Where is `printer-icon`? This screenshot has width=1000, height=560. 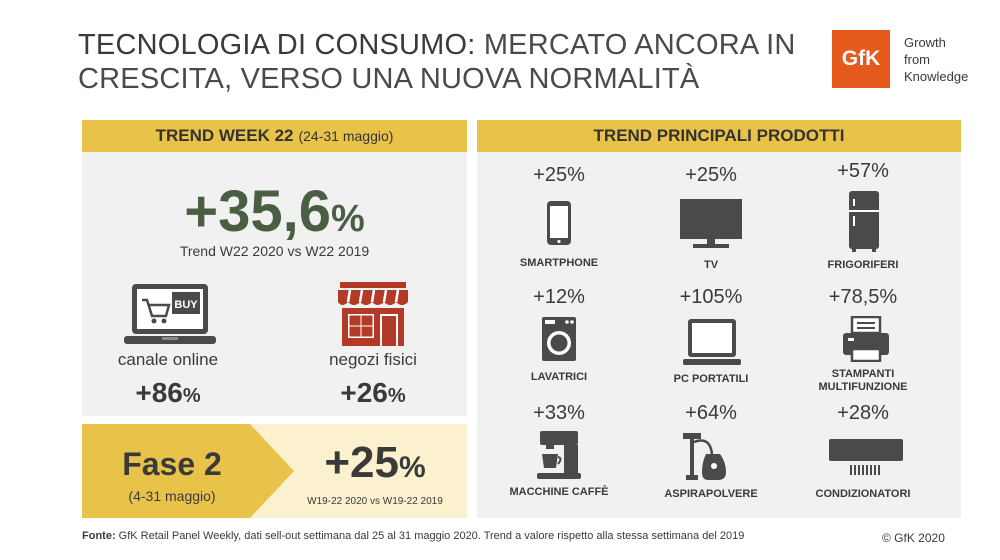
printer-icon is located at coordinates (866, 339).